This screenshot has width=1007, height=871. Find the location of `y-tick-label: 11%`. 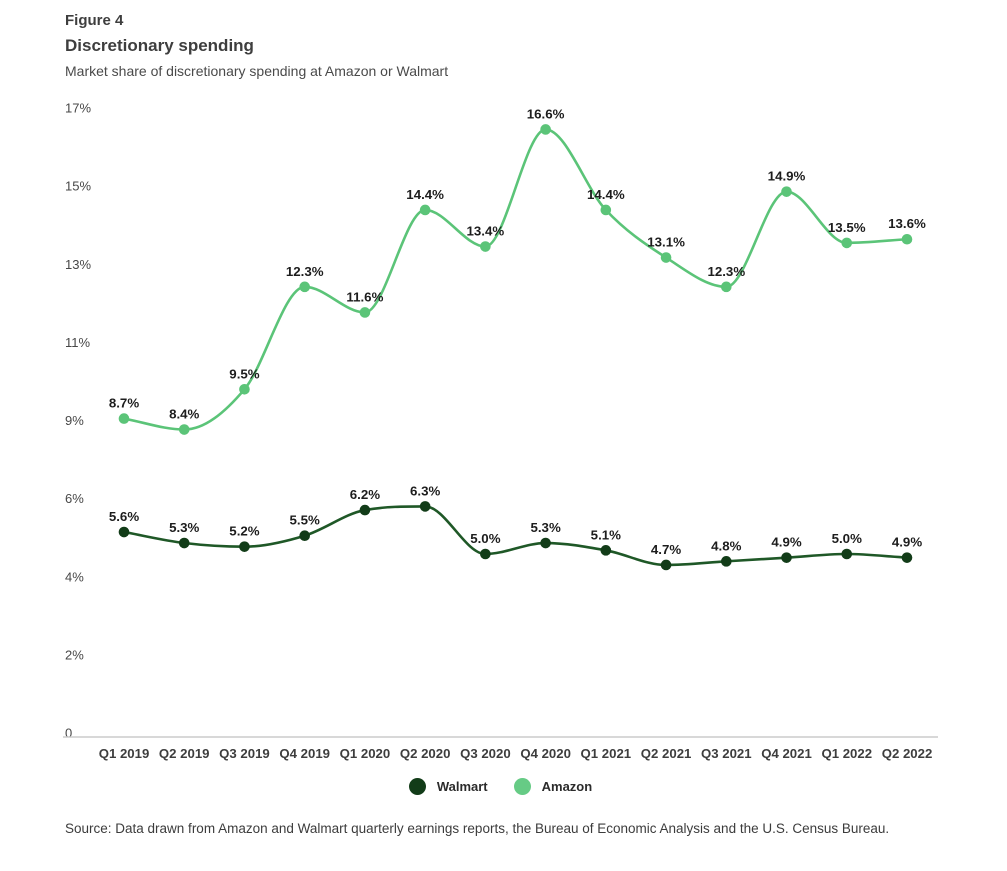

y-tick-label: 11% is located at coordinates (77, 342).